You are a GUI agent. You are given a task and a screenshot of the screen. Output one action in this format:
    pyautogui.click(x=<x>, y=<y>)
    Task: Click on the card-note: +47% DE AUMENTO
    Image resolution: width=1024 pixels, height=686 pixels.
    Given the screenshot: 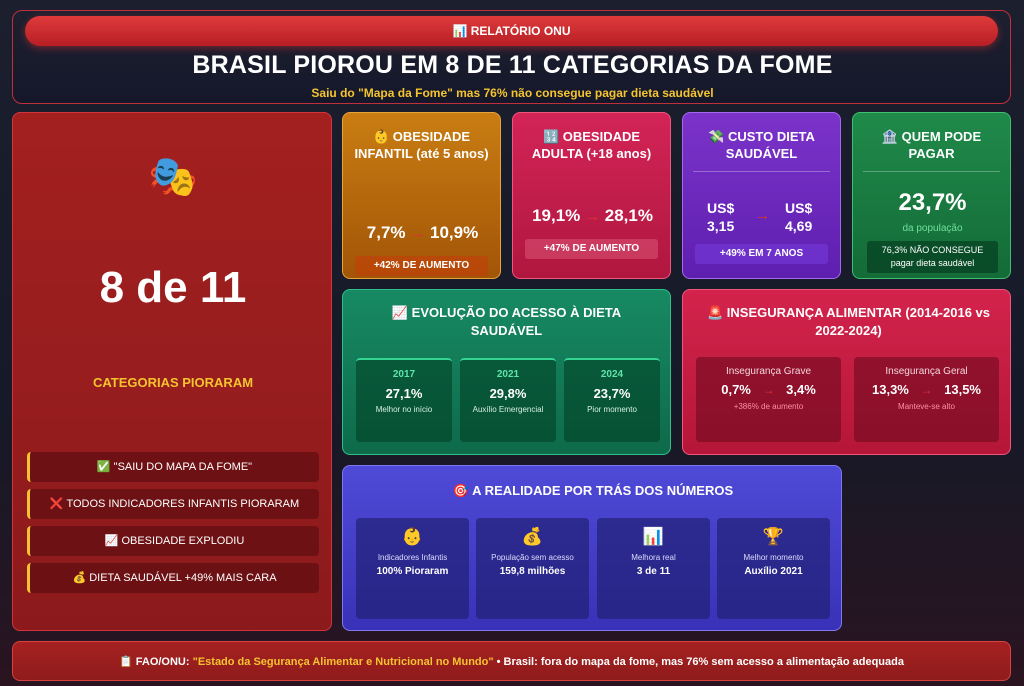 What is the action you would take?
    pyautogui.click(x=591, y=249)
    